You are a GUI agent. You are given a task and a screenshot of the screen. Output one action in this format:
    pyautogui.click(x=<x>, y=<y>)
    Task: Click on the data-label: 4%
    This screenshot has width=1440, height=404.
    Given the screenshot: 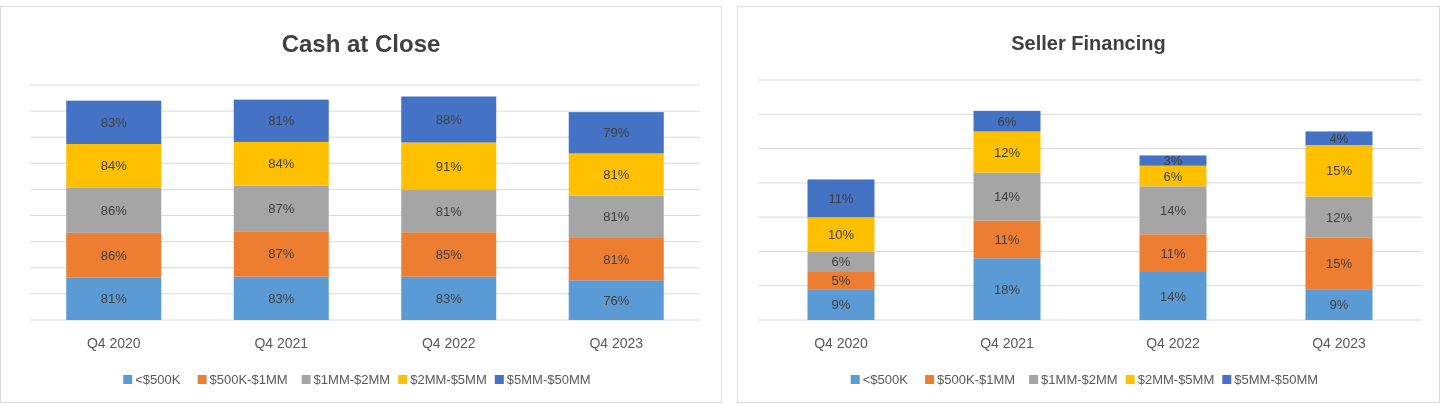 What is the action you would take?
    pyautogui.click(x=1339, y=138)
    